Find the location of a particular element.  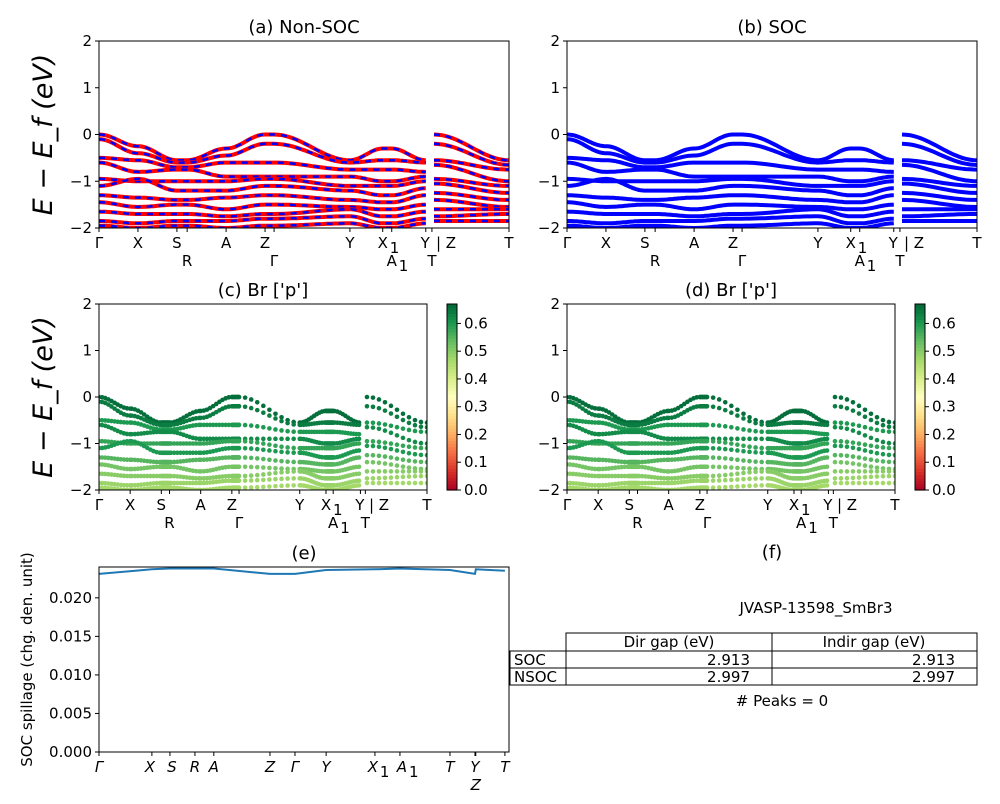

x-tick-label: A is located at coordinates (201, 505).